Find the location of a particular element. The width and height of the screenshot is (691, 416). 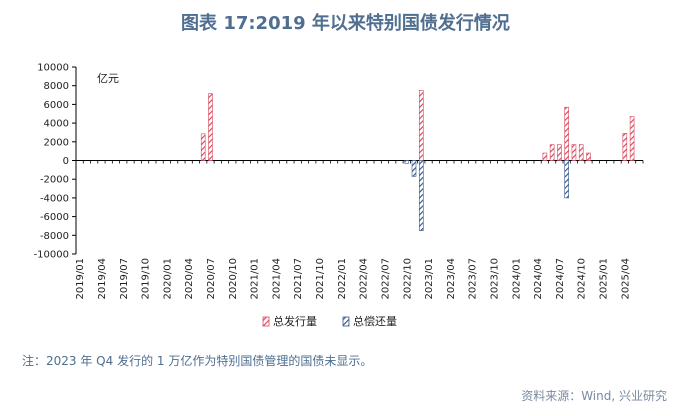

x-tick-label: 2024/10 is located at coordinates (582, 279).